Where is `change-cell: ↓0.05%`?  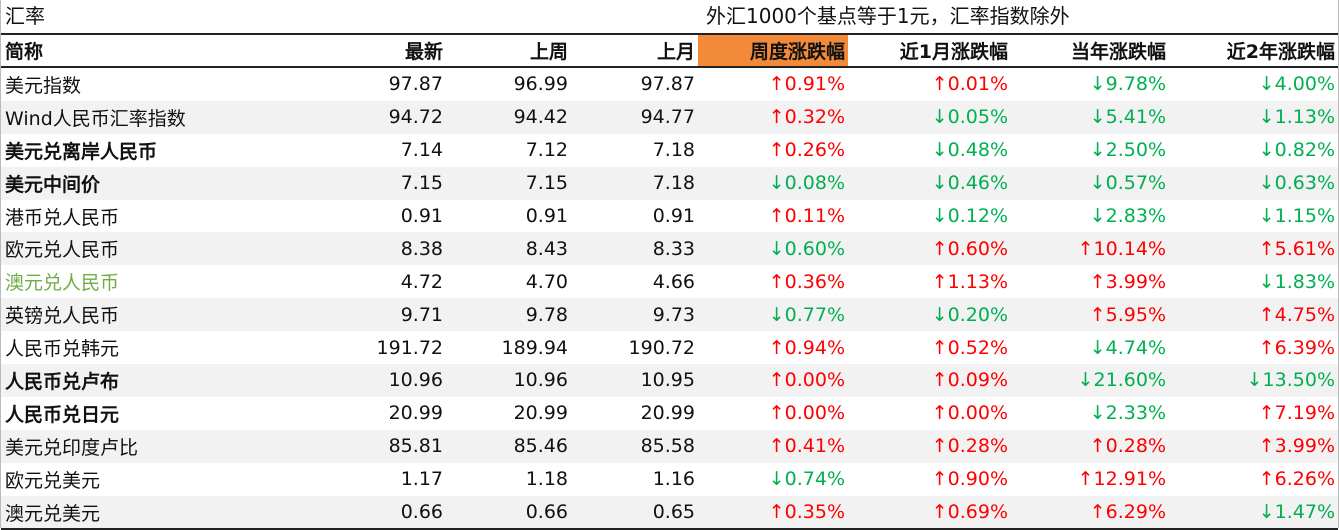 change-cell: ↓0.05% is located at coordinates (969, 117).